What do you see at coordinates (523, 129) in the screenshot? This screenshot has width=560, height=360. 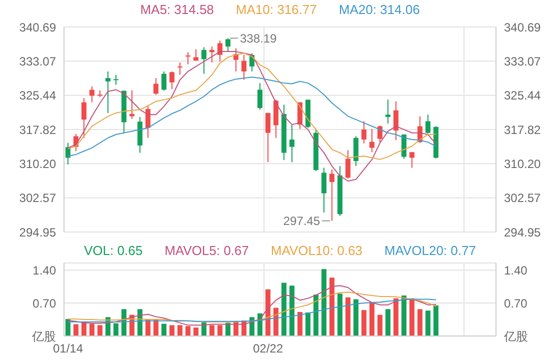 I see `y2-tick-label: 317.82` at bounding box center [523, 129].